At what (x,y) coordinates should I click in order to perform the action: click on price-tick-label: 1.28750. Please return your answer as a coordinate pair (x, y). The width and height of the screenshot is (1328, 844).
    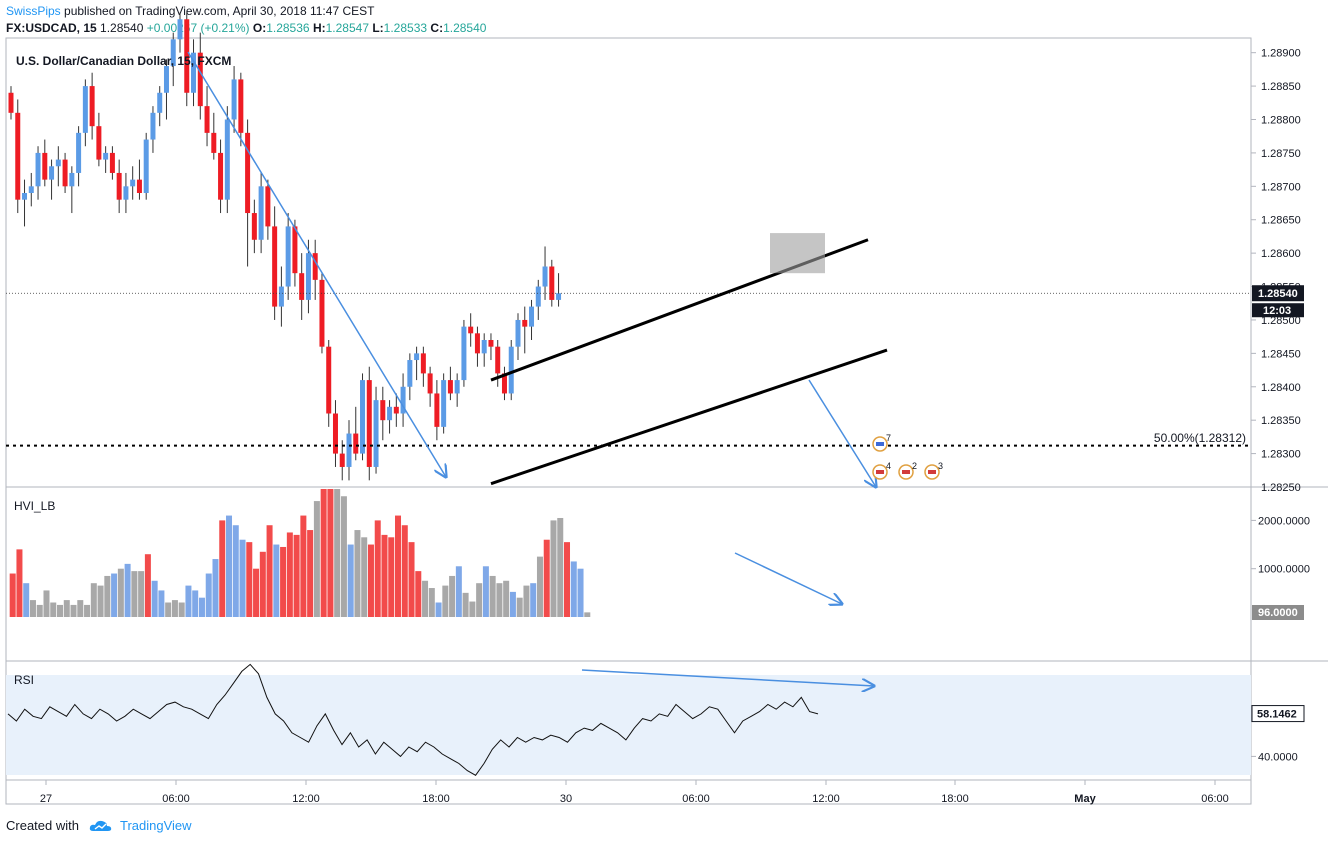
    Looking at the image, I should click on (1281, 154).